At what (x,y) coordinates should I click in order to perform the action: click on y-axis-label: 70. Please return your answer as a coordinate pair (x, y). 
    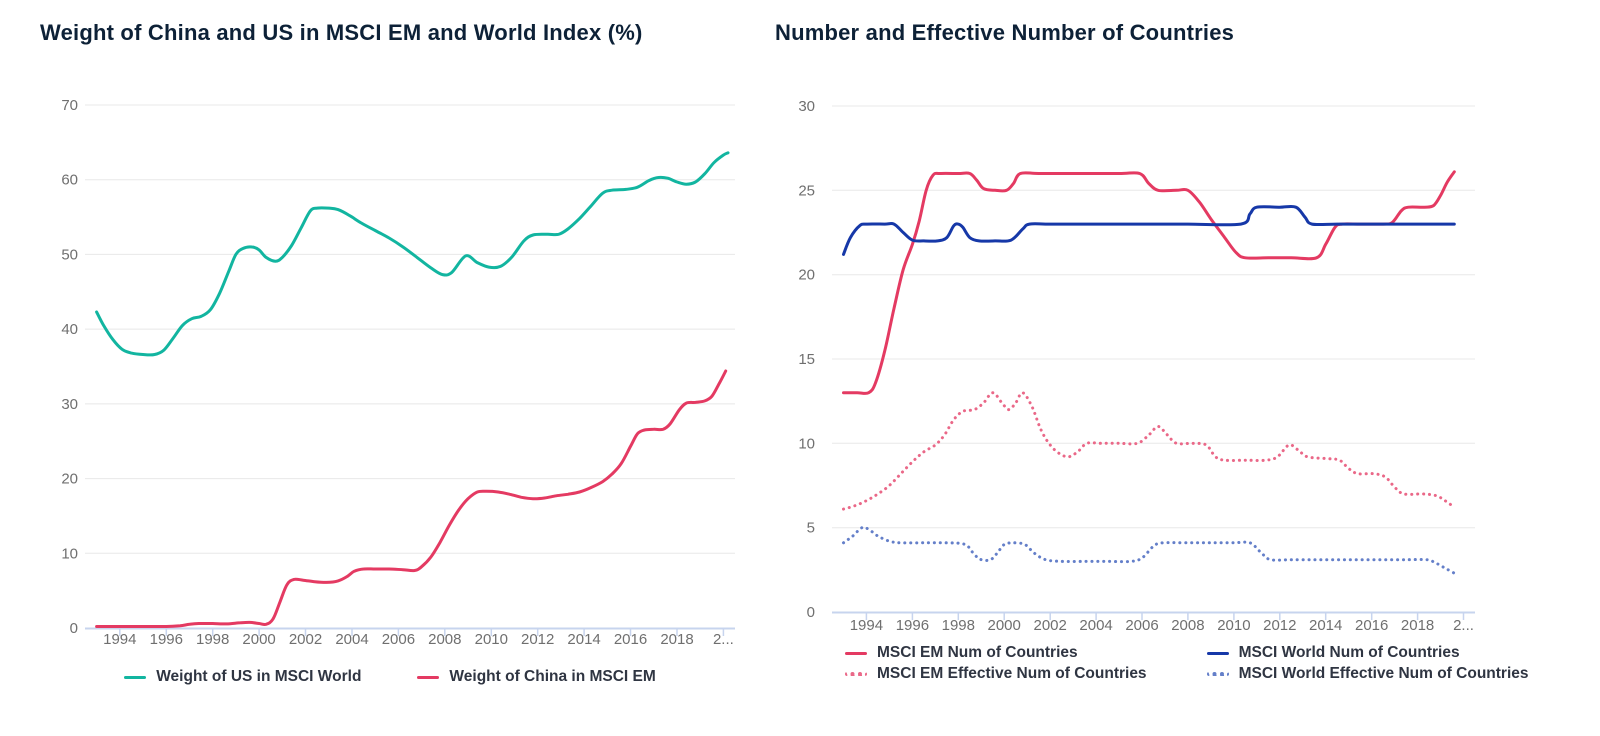
    Looking at the image, I should click on (69, 105).